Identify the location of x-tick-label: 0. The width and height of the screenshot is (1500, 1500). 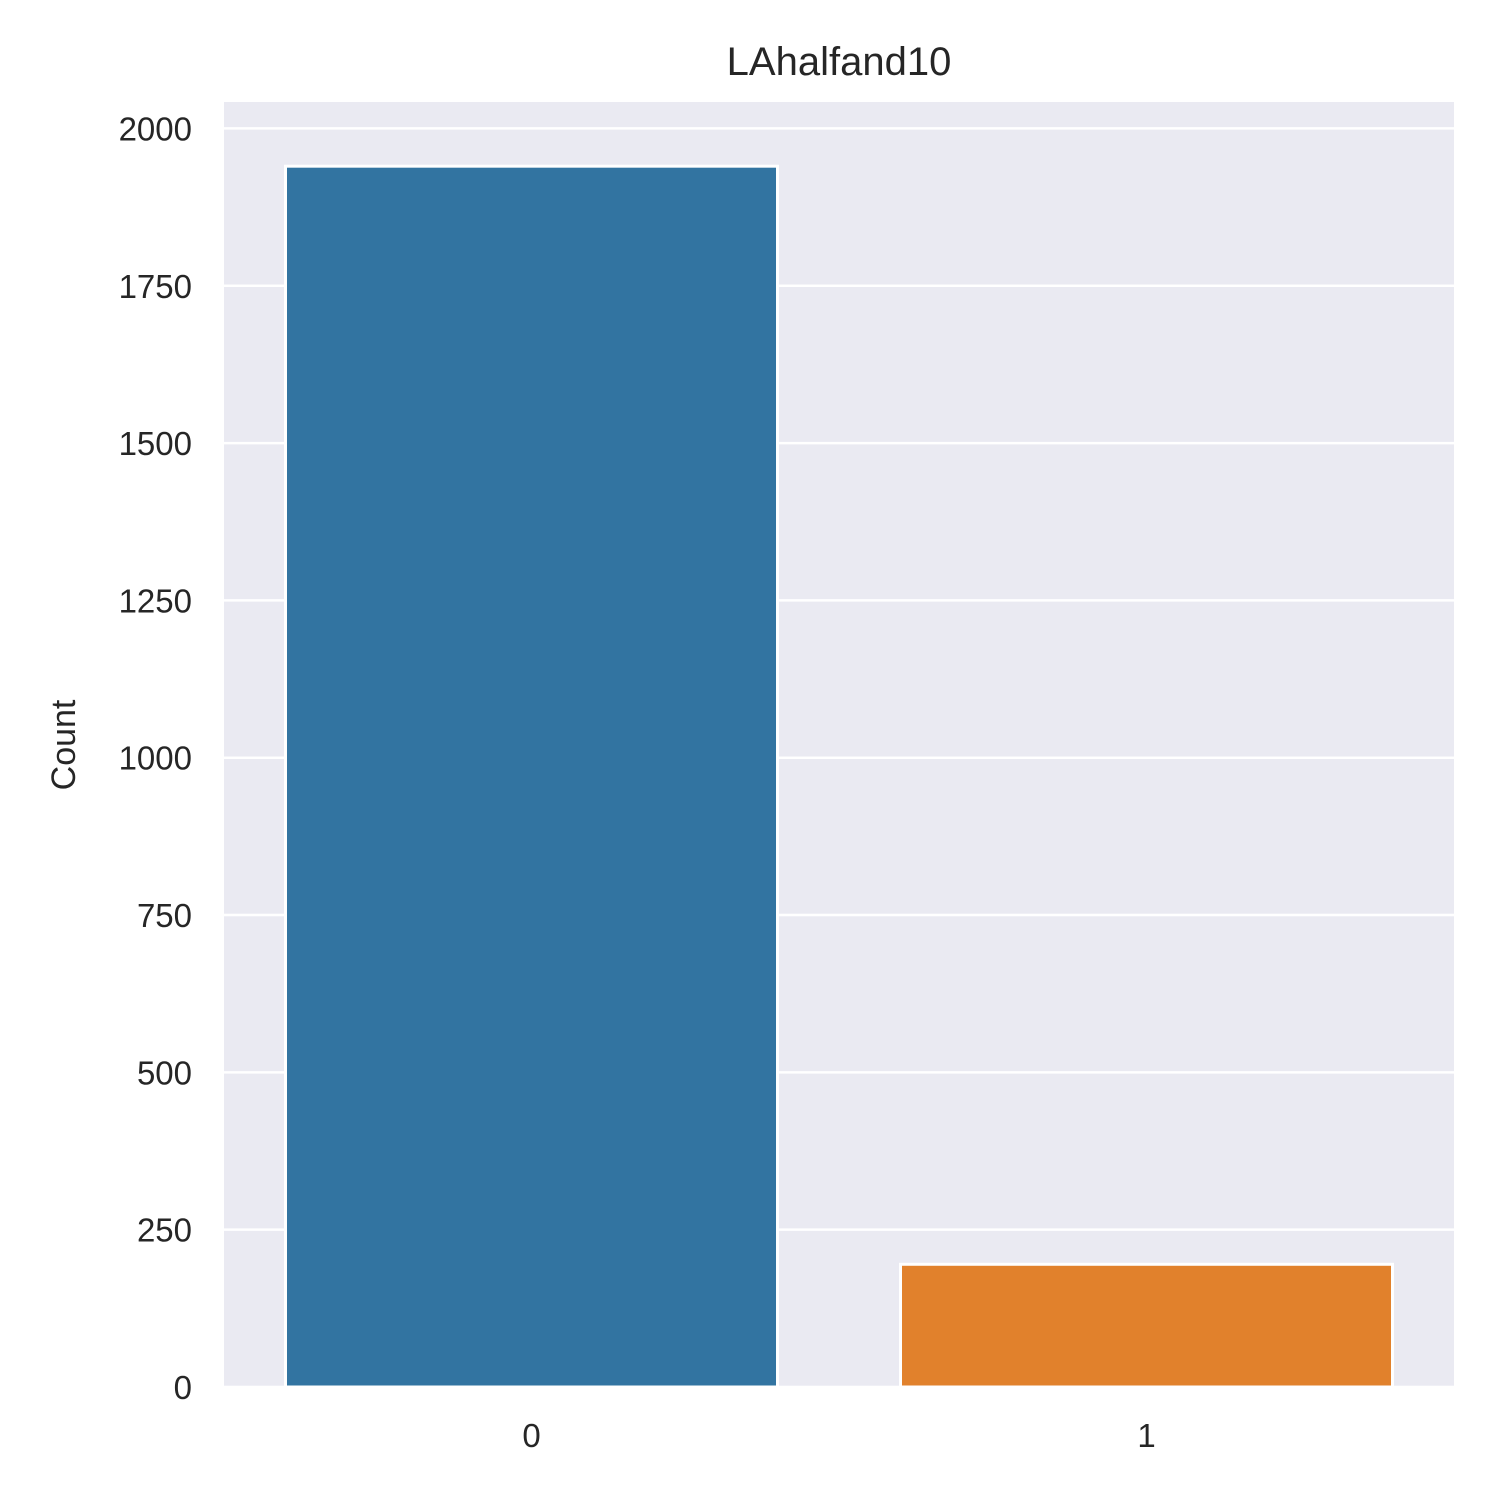
(531, 1435).